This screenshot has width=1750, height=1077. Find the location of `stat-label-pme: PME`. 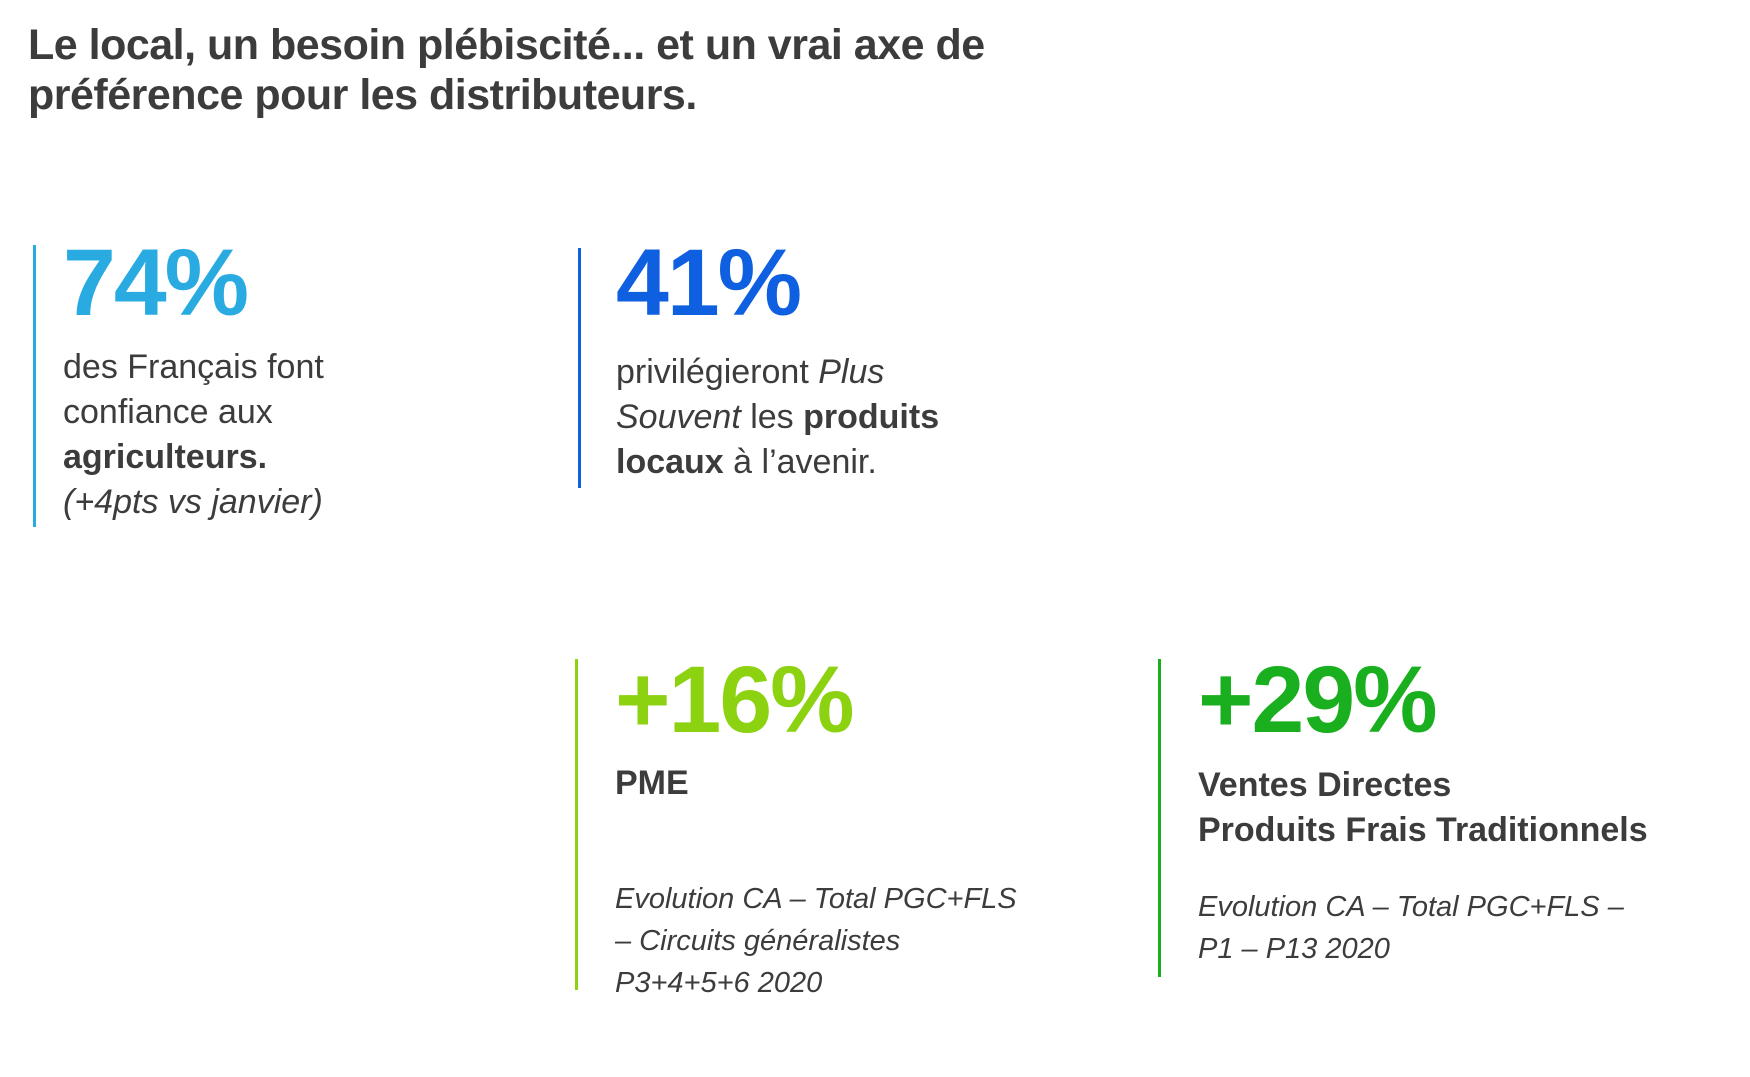

stat-label-pme: PME is located at coordinates (652, 783).